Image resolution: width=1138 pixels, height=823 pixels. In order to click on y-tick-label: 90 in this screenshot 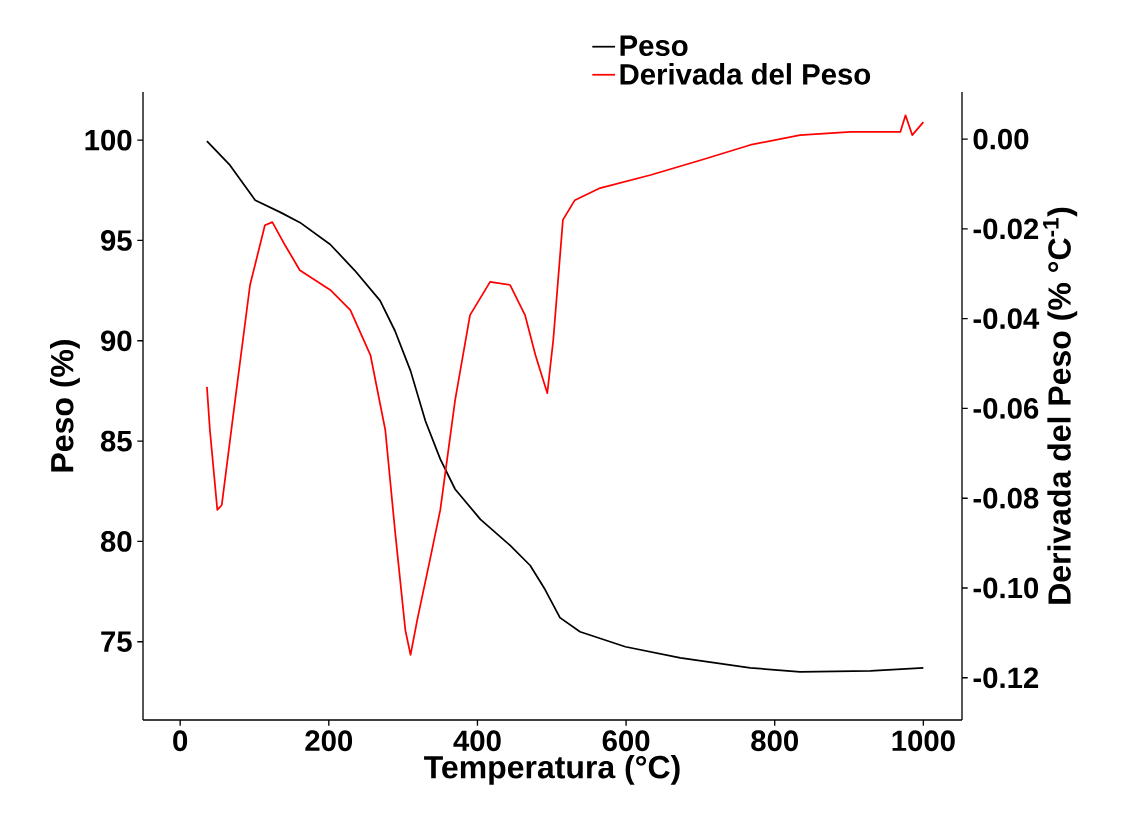, I will do `click(116, 341)`.